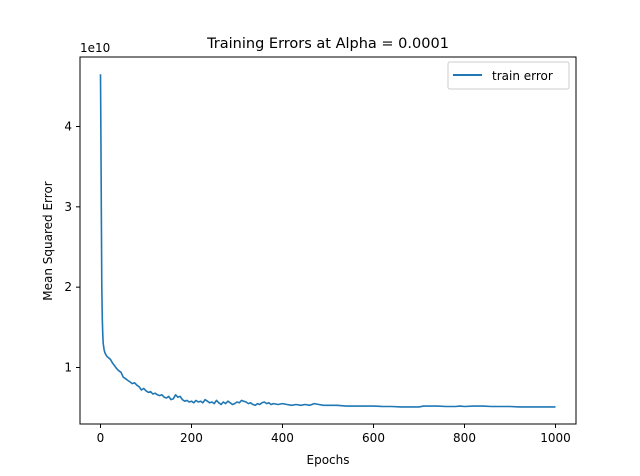  What do you see at coordinates (101, 438) in the screenshot?
I see `x-tick-label: 0` at bounding box center [101, 438].